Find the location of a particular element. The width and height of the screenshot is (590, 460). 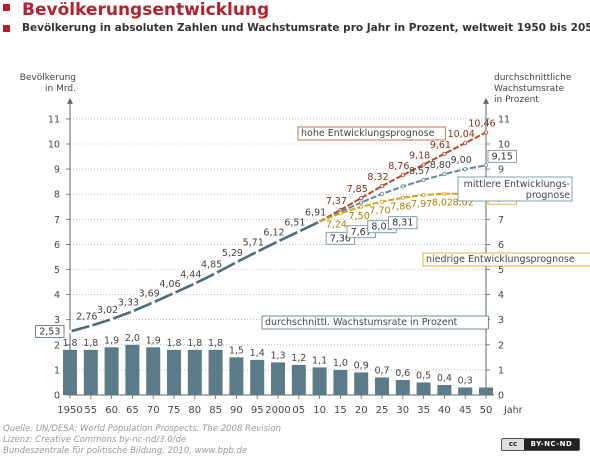

x-tick-label: 25 is located at coordinates (382, 410).